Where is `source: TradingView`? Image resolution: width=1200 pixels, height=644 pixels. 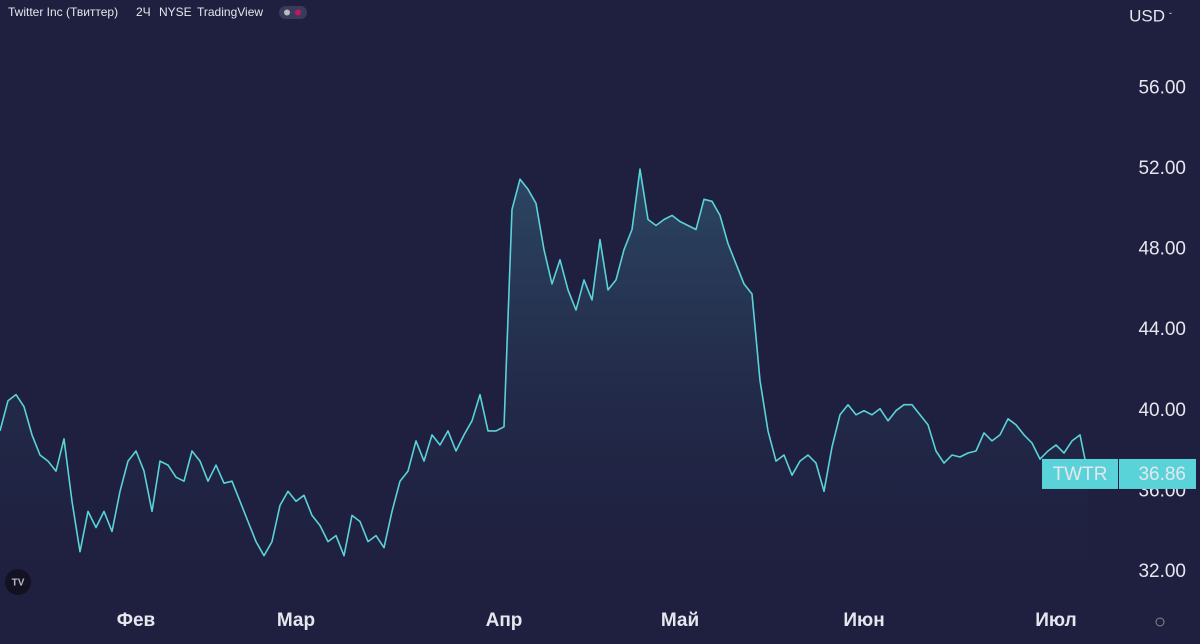
source: TradingView is located at coordinates (230, 12).